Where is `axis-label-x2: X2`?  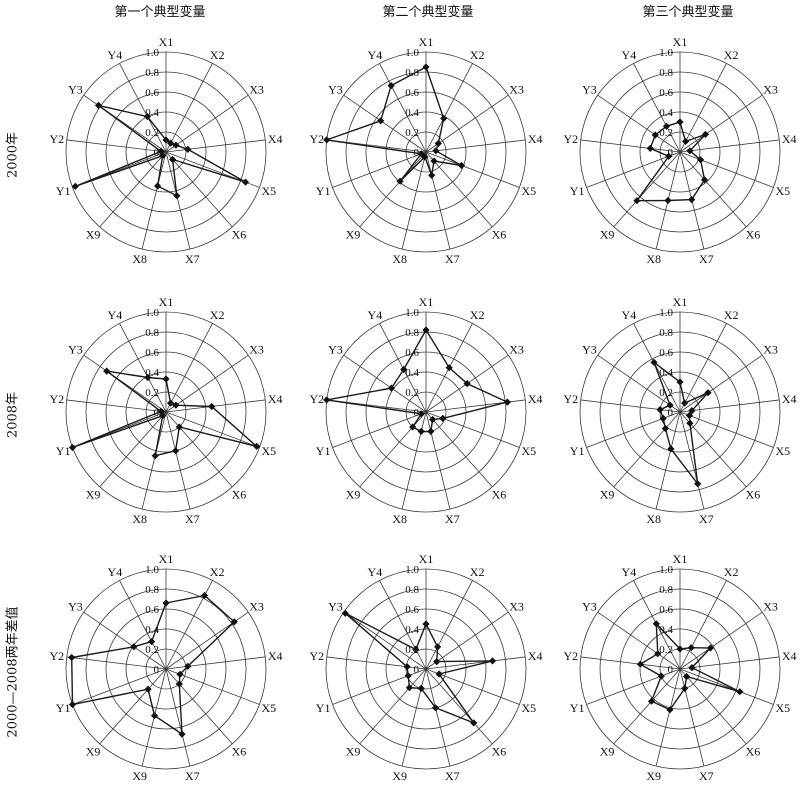 axis-label-x2: X2 is located at coordinates (477, 315).